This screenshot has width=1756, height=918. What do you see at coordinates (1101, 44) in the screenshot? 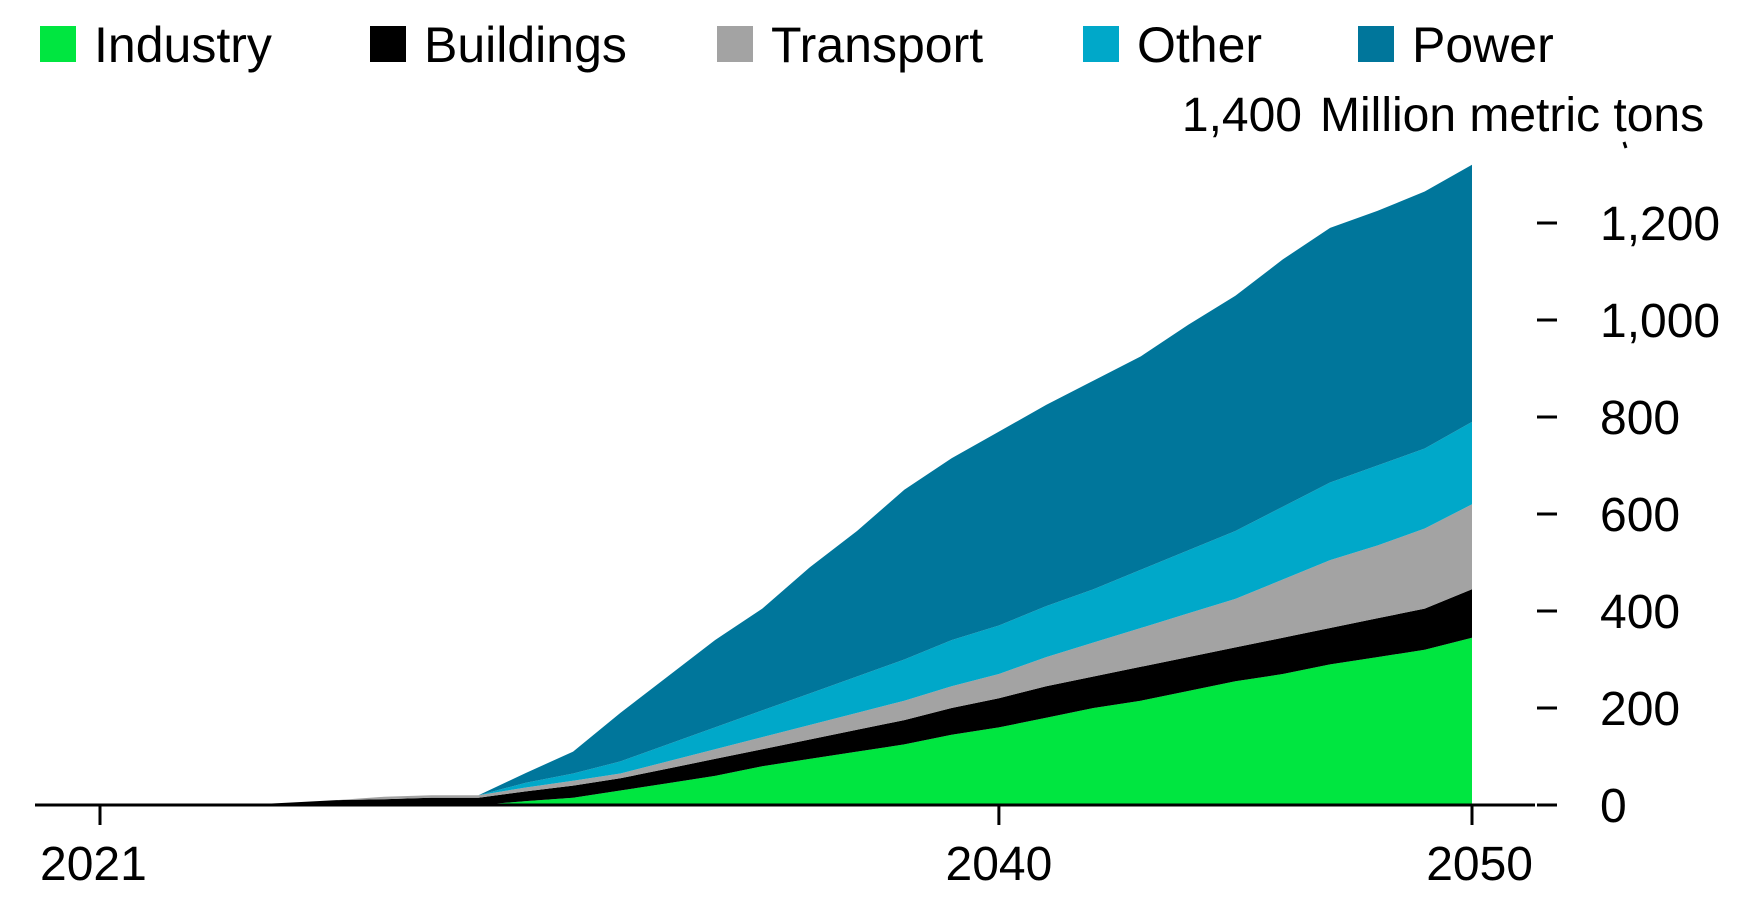
I see `legend-swatch-other` at bounding box center [1101, 44].